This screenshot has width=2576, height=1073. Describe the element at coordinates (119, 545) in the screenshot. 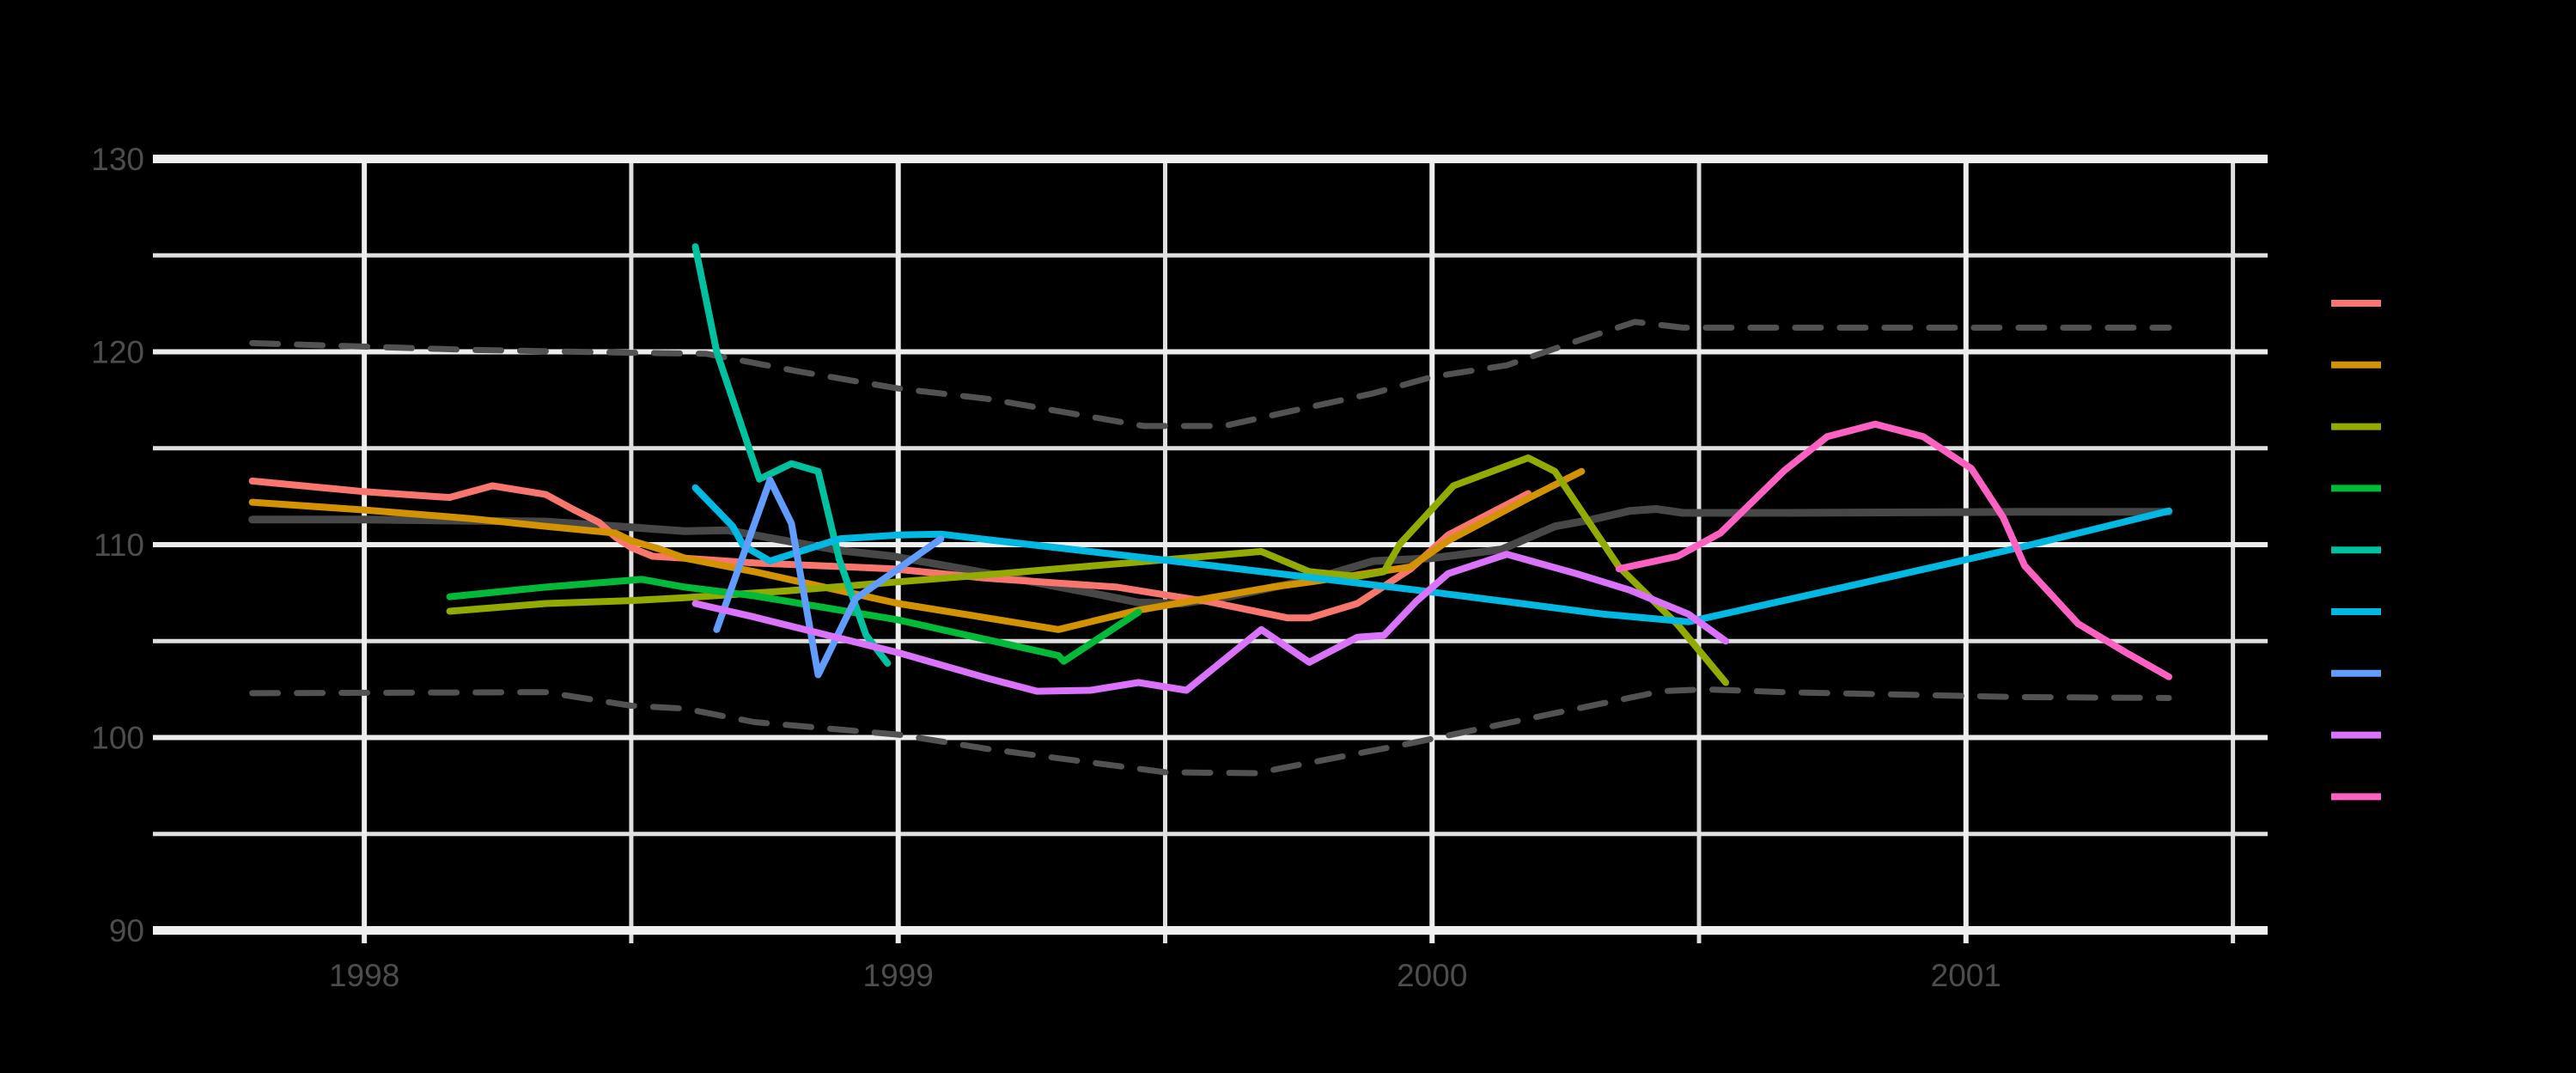

I see `y-tick-label: 110` at that location.